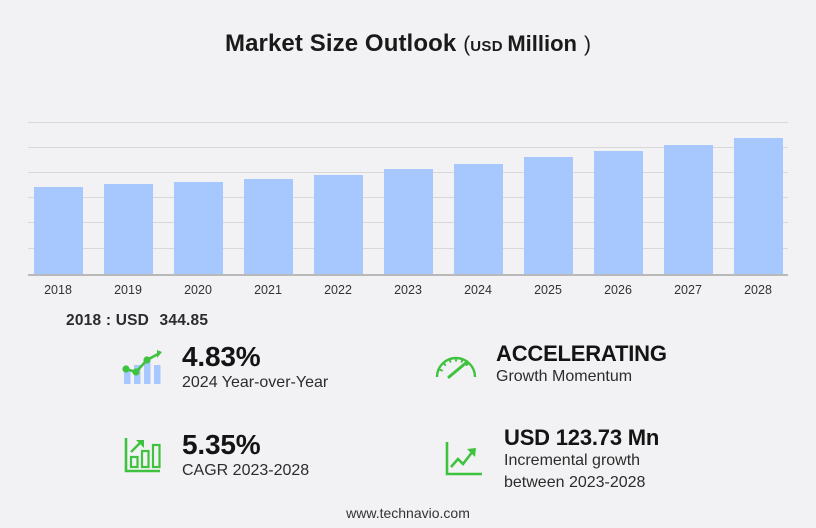  What do you see at coordinates (564, 377) in the screenshot?
I see `stat-momentum-label: Growth Momentum` at bounding box center [564, 377].